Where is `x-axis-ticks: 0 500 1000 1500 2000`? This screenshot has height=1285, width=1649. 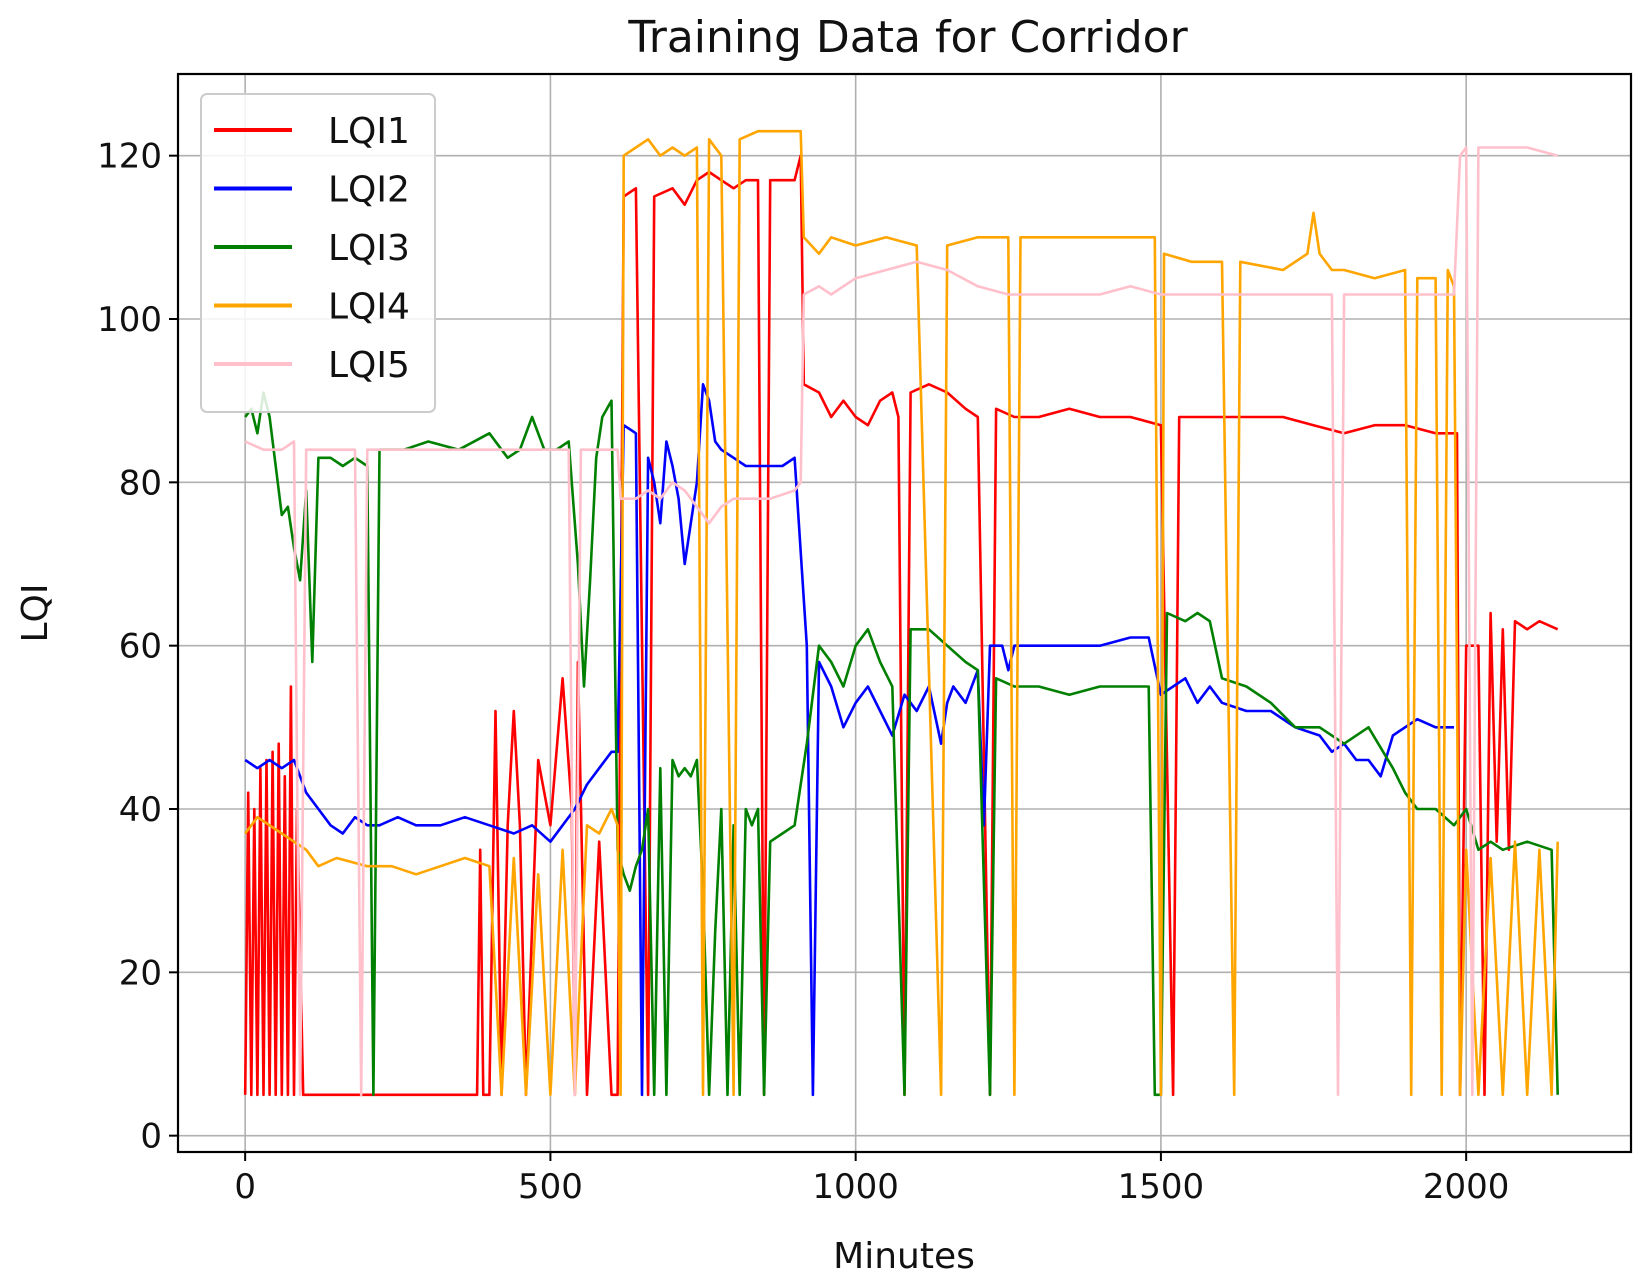
x-axis-ticks: 0 500 1000 1500 2000 is located at coordinates (871, 1179).